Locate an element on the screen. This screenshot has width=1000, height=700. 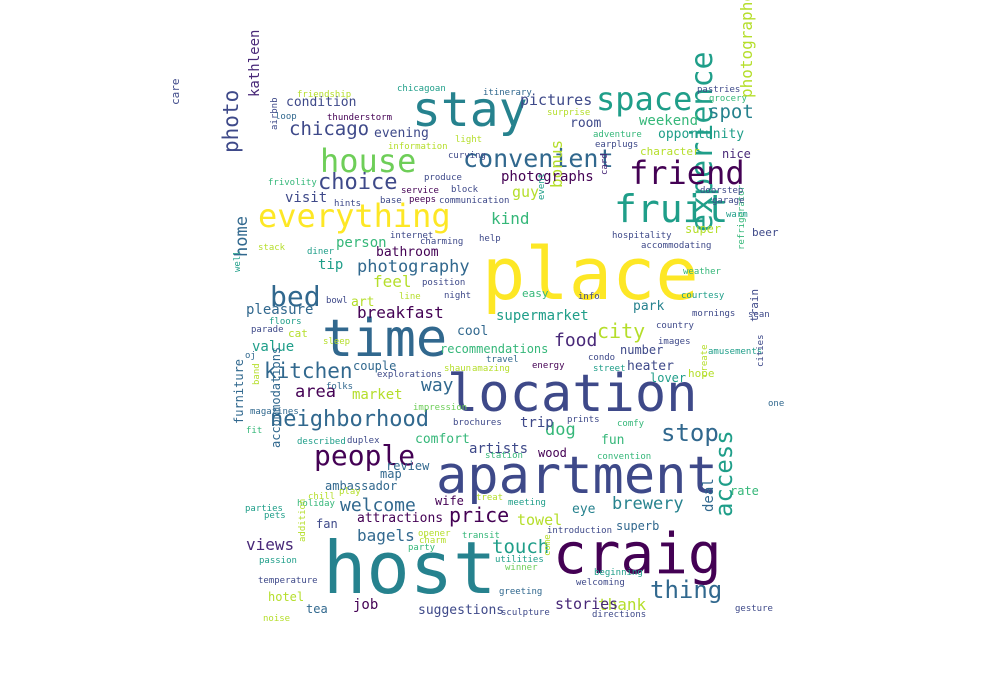
word-thank: thank is located at coordinates (622, 604).